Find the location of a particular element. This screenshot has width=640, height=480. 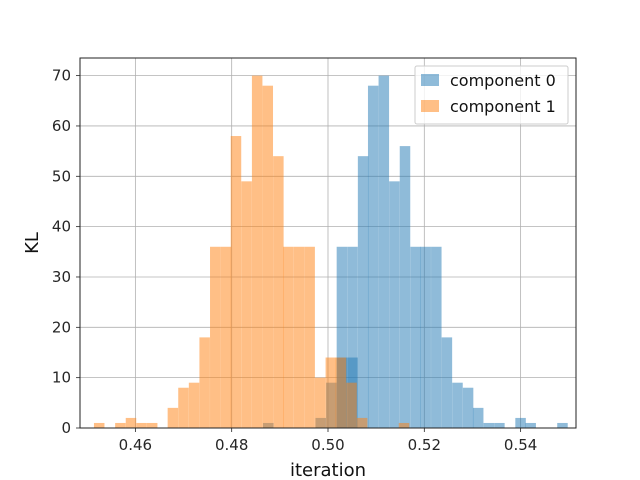

y-axis-ticks: 0 10 20 30 40 50 60 70 is located at coordinates (66, 252).